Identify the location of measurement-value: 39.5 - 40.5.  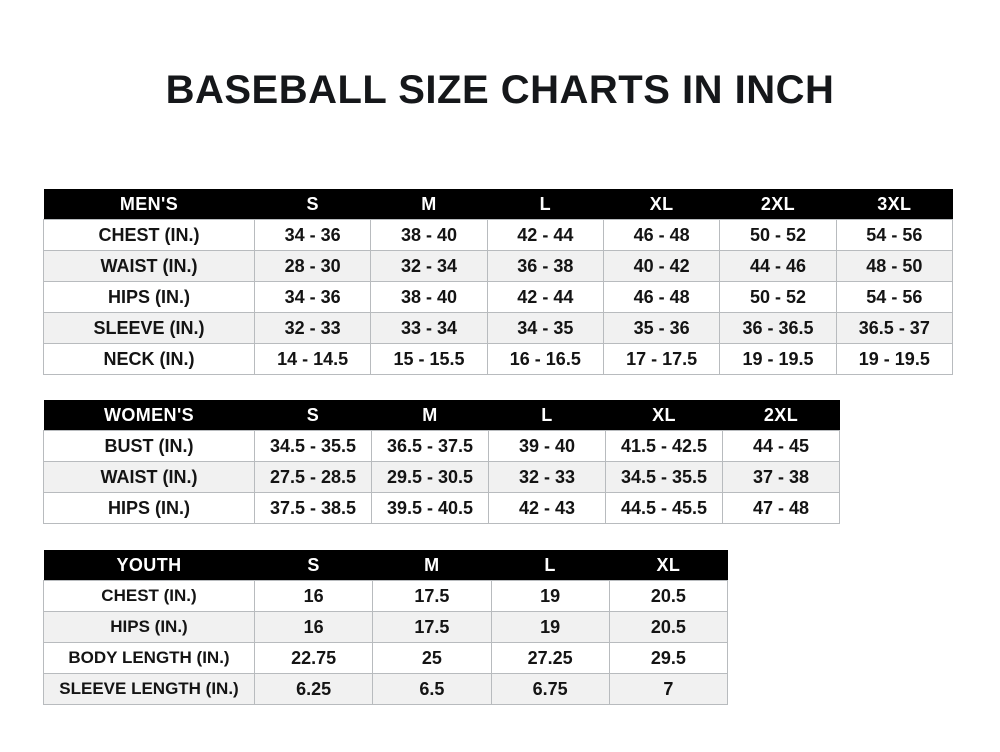
(430, 508).